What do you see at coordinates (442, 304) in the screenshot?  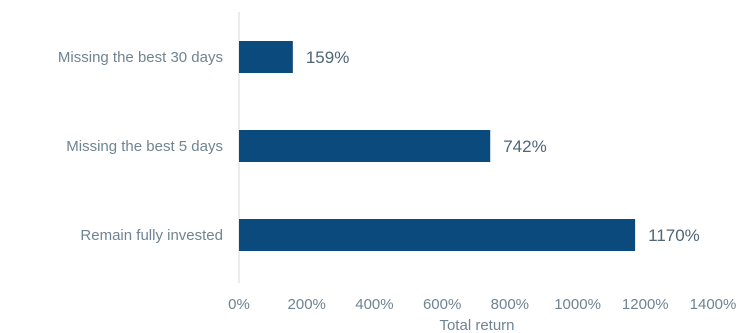 I see `x-tick-label: 600%` at bounding box center [442, 304].